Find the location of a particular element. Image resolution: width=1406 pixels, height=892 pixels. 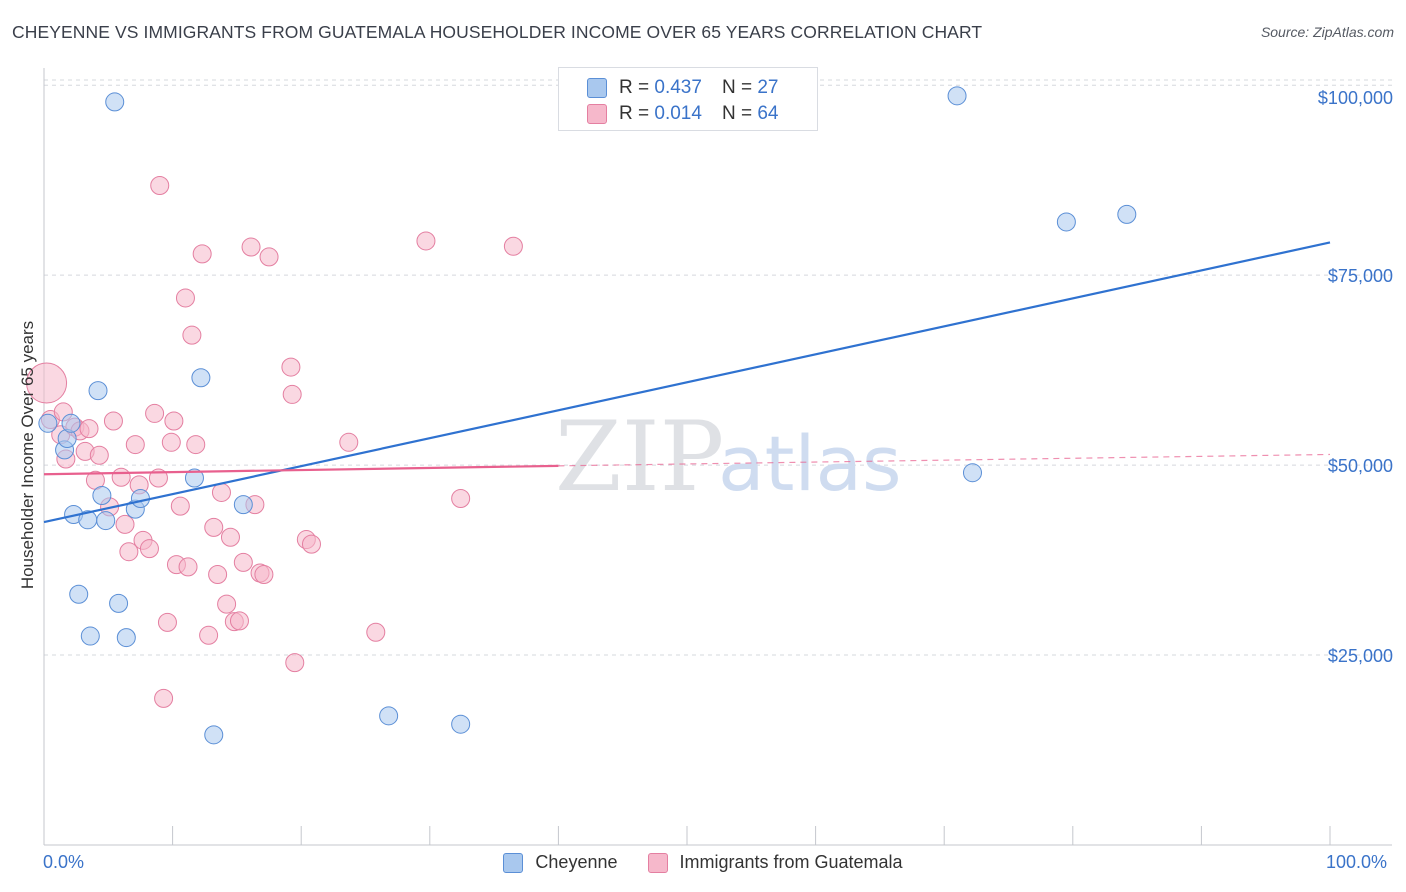

watermark-zip: ZIP is located at coordinates (639, 457).